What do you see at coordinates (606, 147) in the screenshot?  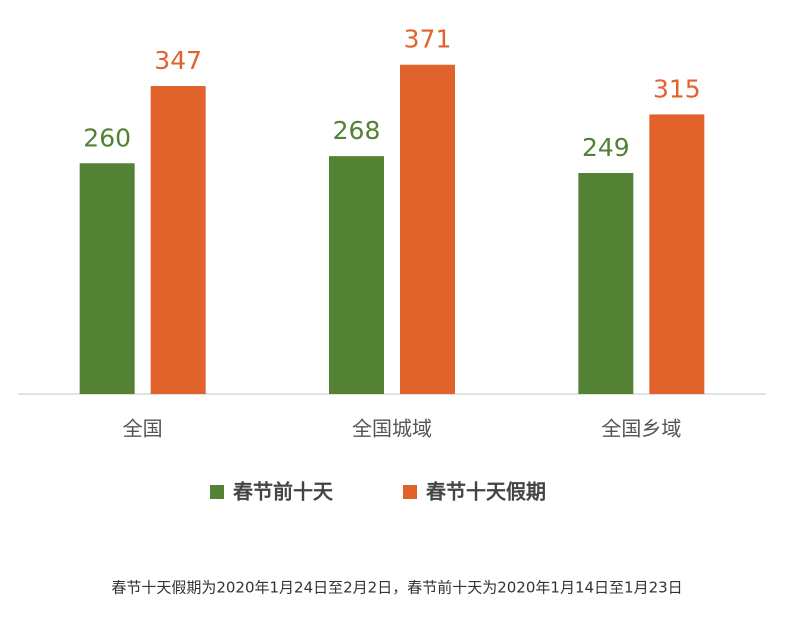 I see `value-label: 249` at bounding box center [606, 147].